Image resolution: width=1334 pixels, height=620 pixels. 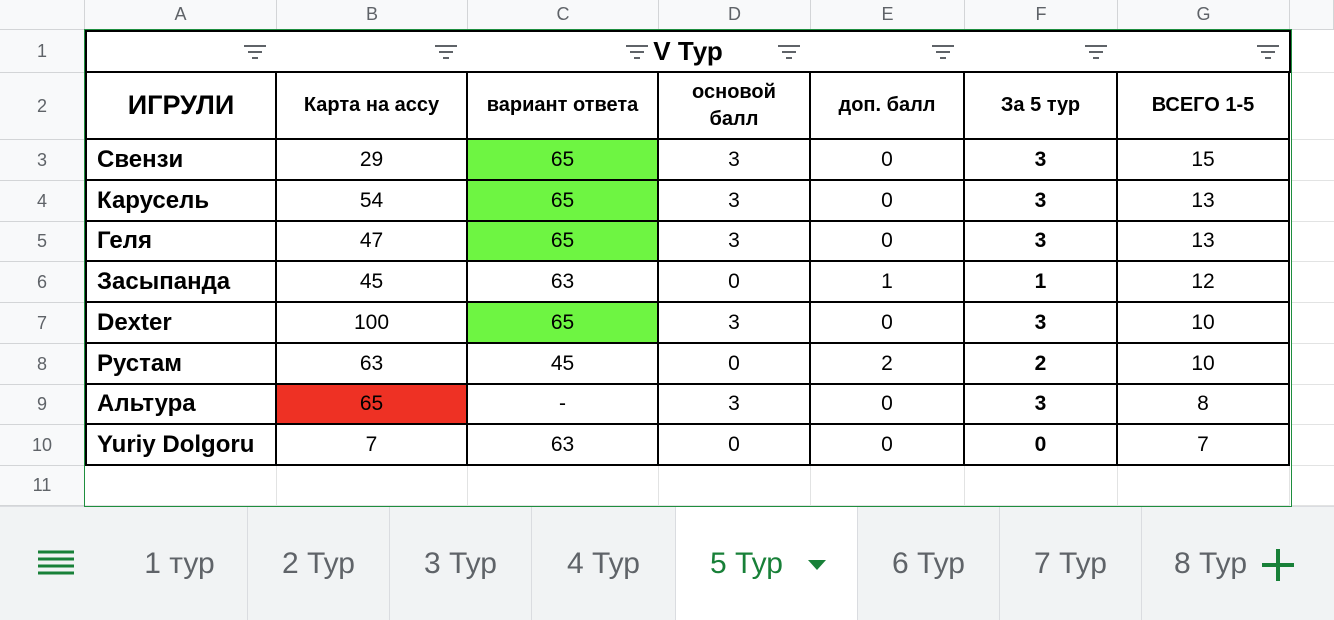 What do you see at coordinates (181, 405) in the screenshot?
I see `player-name: Альтура` at bounding box center [181, 405].